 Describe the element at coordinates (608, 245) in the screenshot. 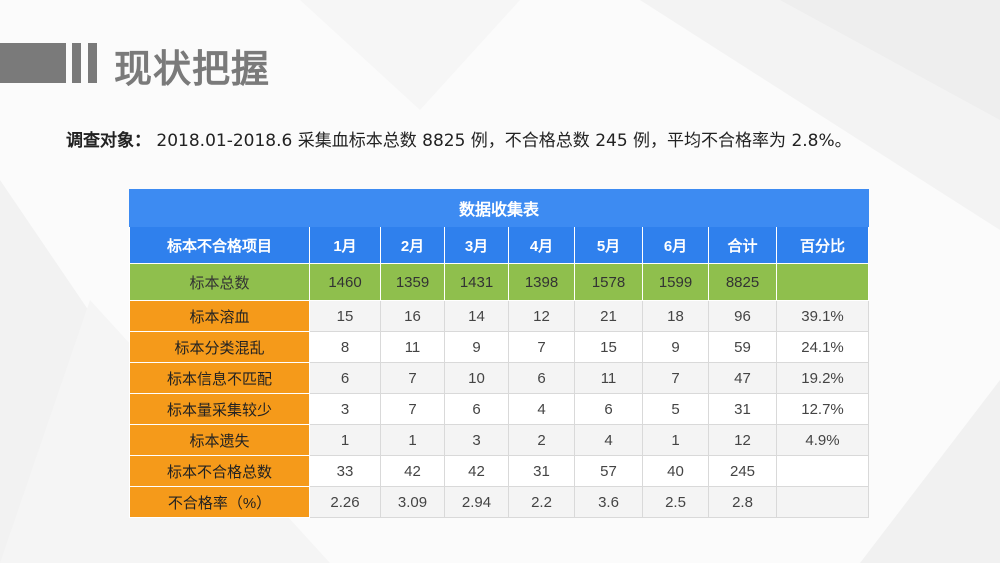

I see `column-header: 5月` at that location.